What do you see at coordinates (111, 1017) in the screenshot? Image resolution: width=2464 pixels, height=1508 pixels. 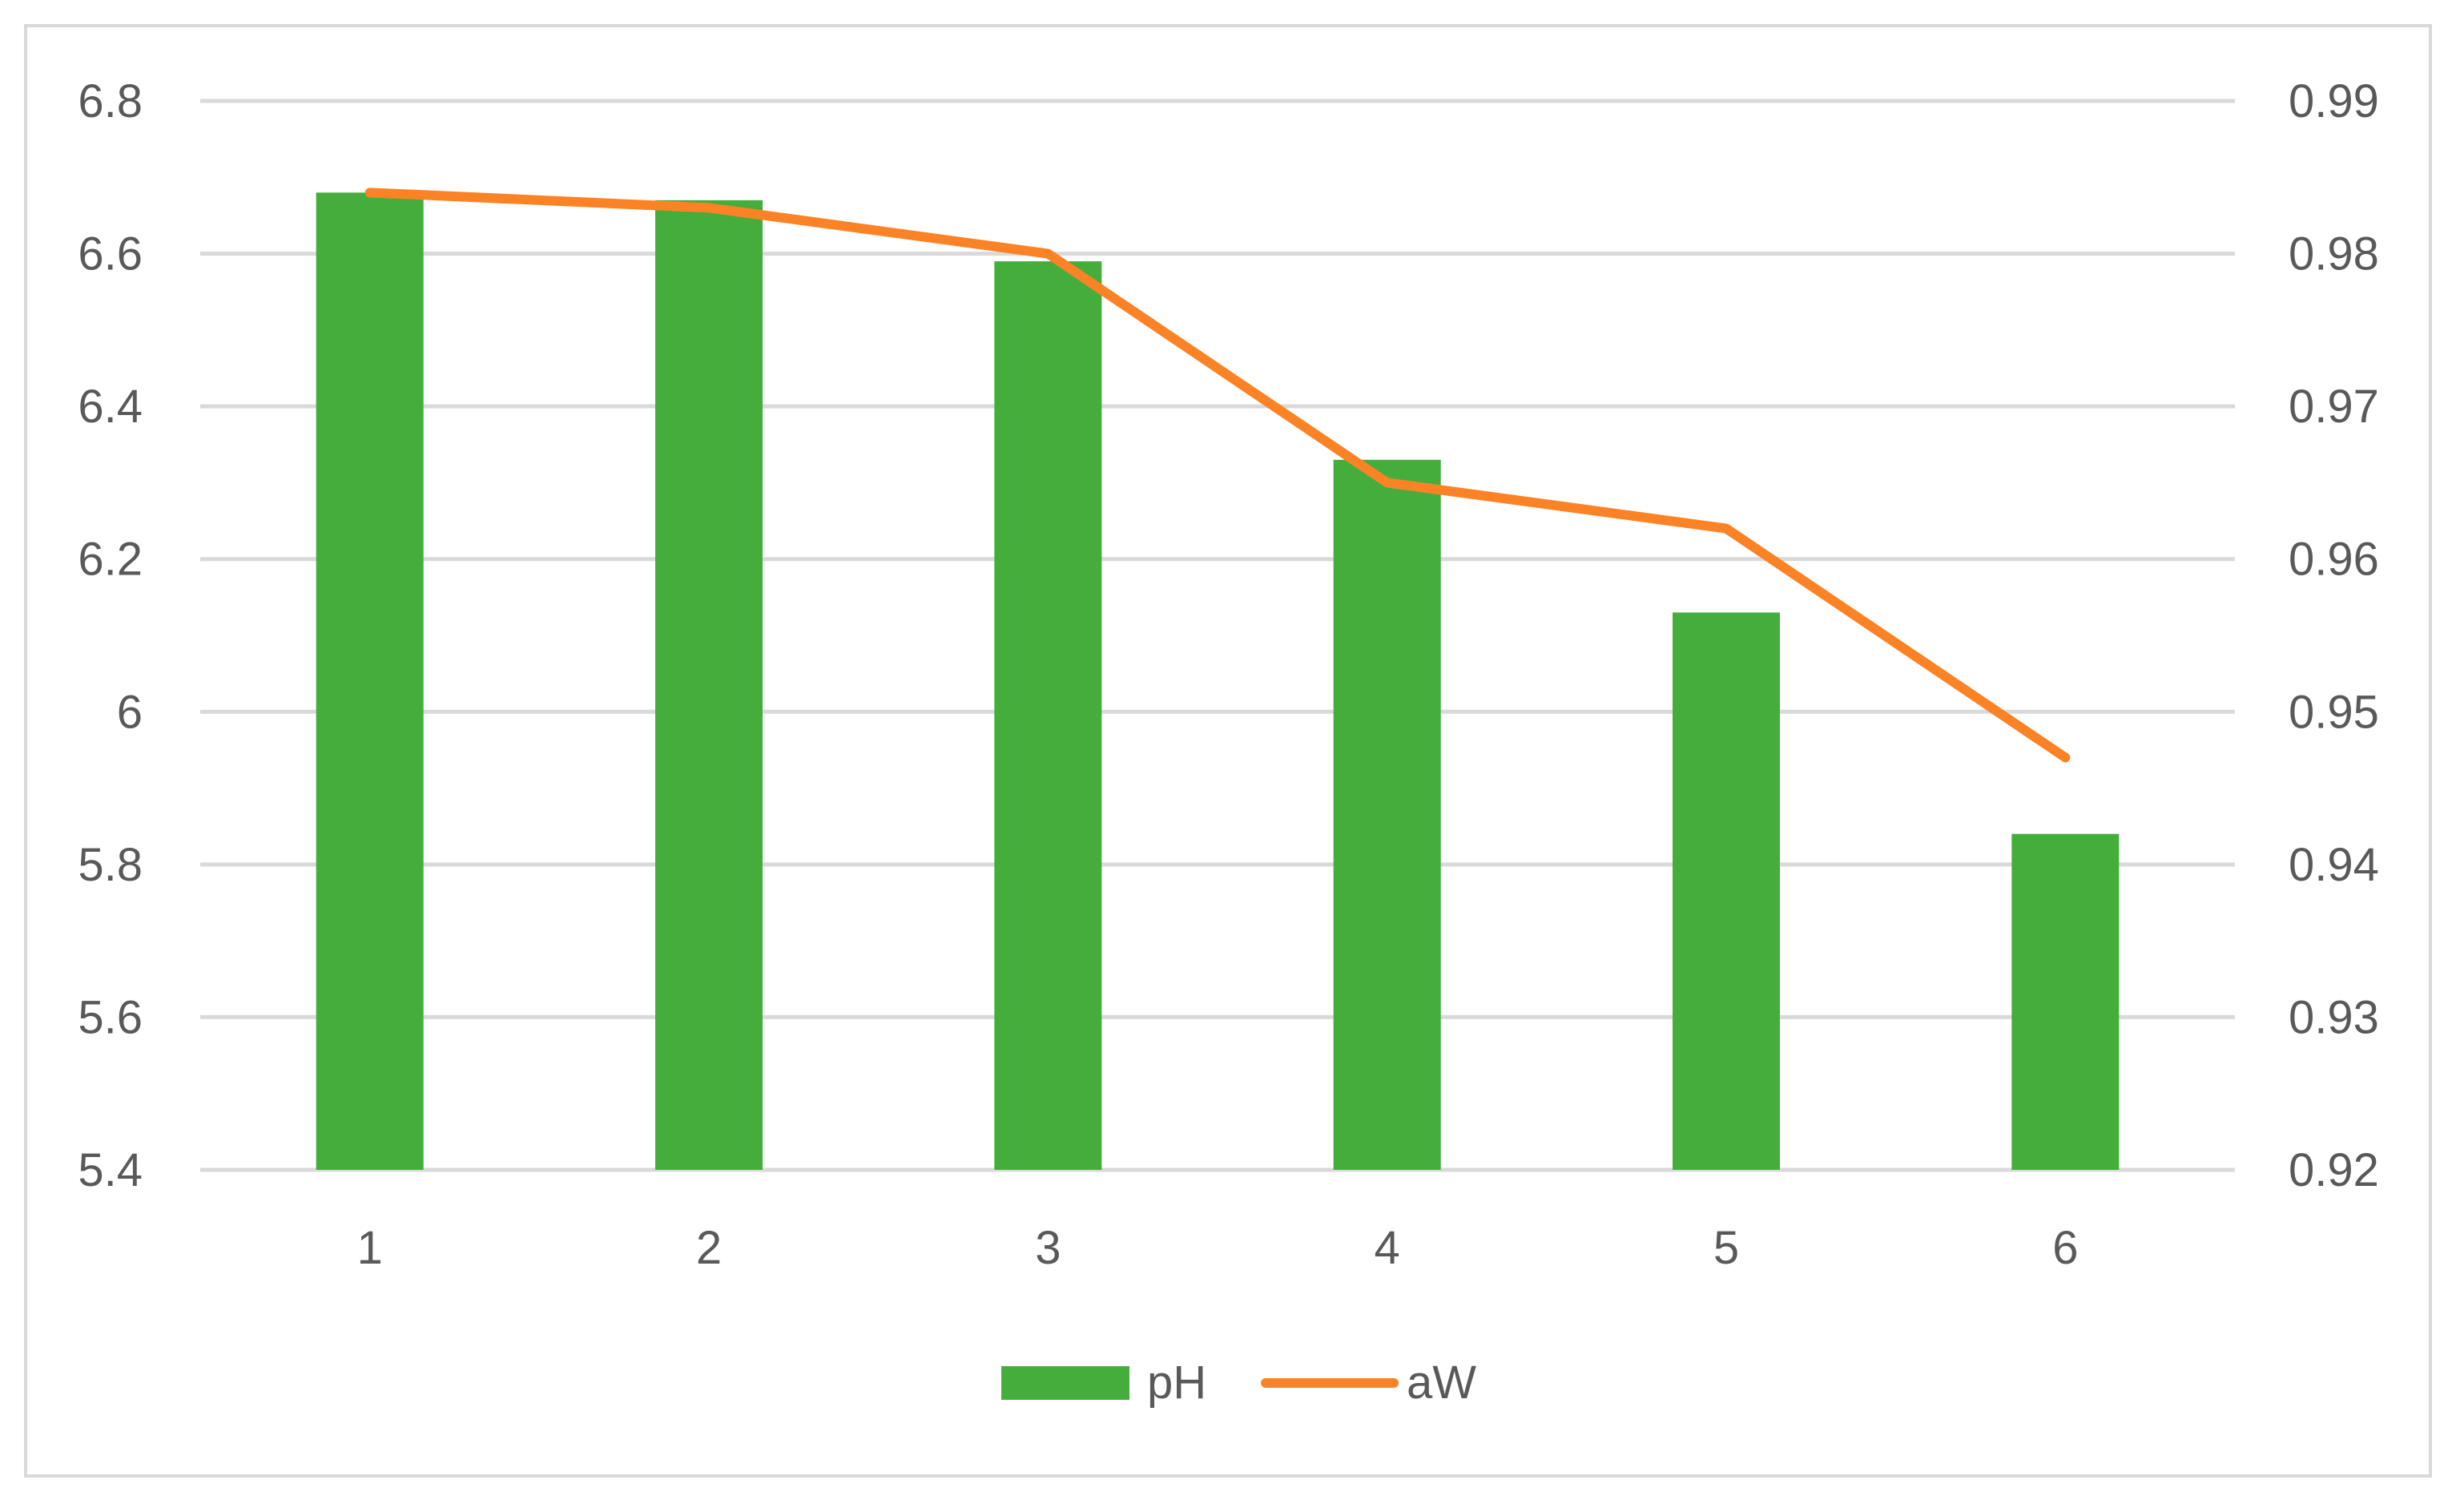 I see `left-y-tick-label: 5.6` at bounding box center [111, 1017].